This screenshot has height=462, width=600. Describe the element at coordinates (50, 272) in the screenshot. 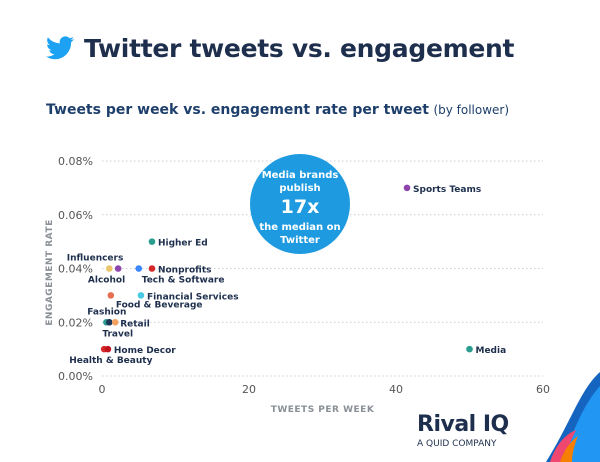

I see `y-axis-title: ENGAGEMENT RATE` at that location.